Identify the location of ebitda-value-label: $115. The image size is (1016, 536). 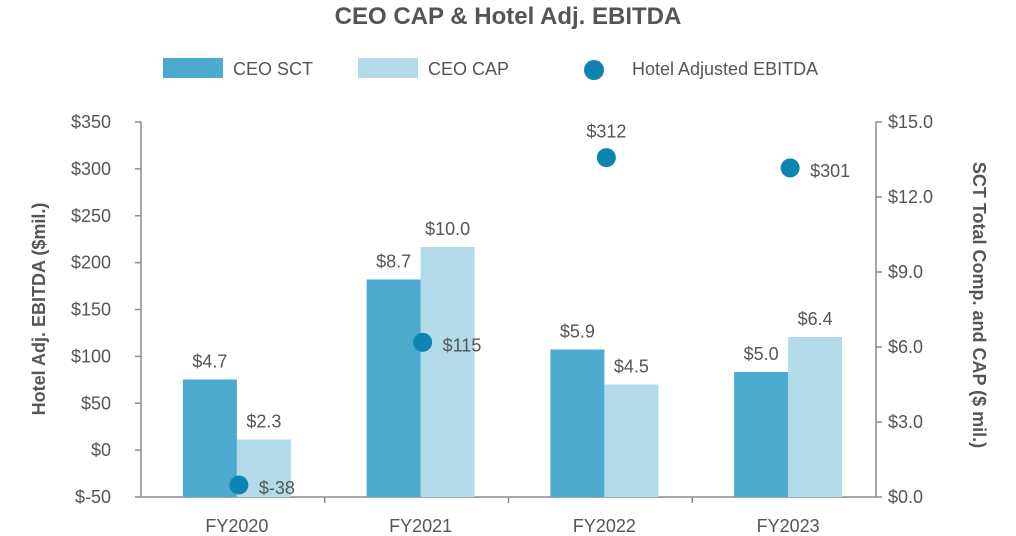
(462, 345).